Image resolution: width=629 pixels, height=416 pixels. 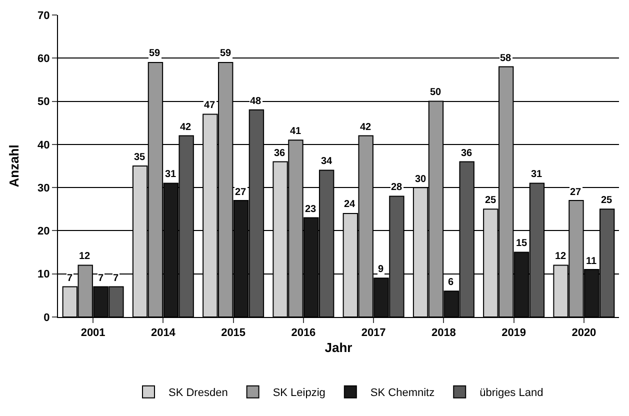 What do you see at coordinates (296, 131) in the screenshot?
I see `data-label: 41` at bounding box center [296, 131].